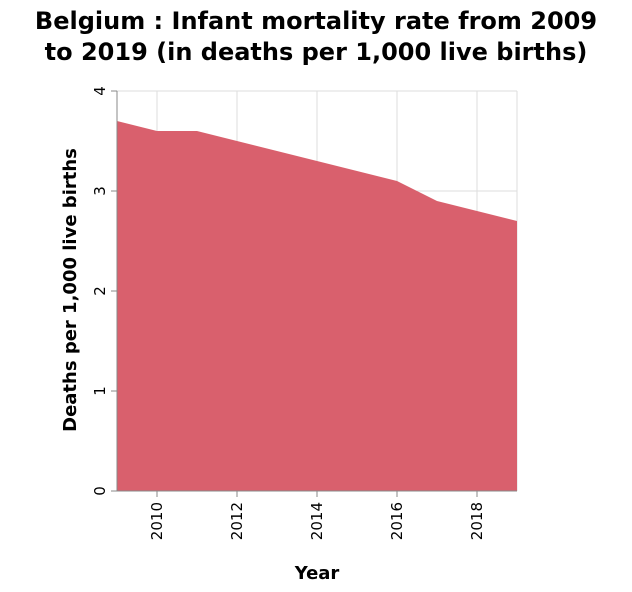 The height and width of the screenshot is (592, 632). What do you see at coordinates (477, 521) in the screenshot?
I see `x-tick-label: 2018` at bounding box center [477, 521].